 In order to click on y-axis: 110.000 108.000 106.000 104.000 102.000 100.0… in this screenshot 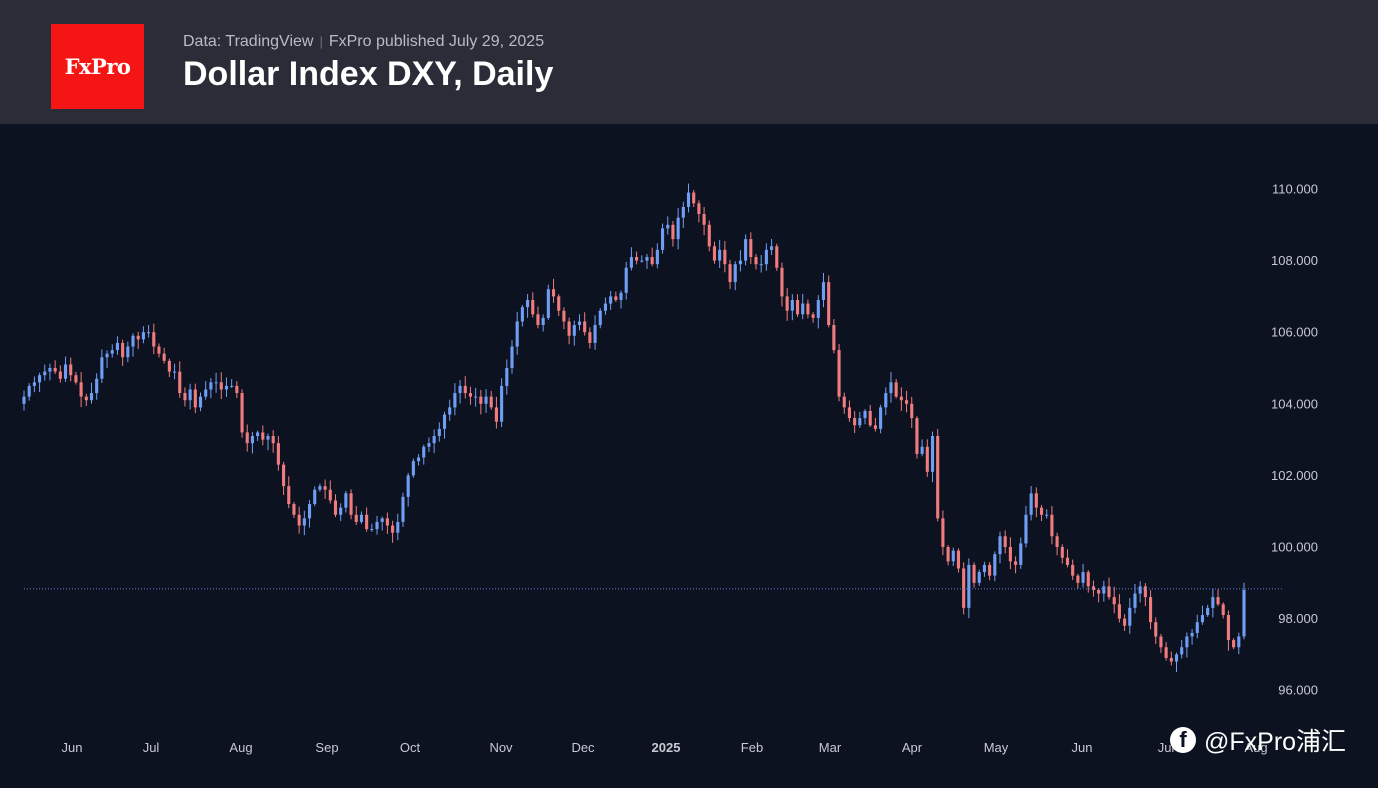, I will do `click(1294, 440)`.